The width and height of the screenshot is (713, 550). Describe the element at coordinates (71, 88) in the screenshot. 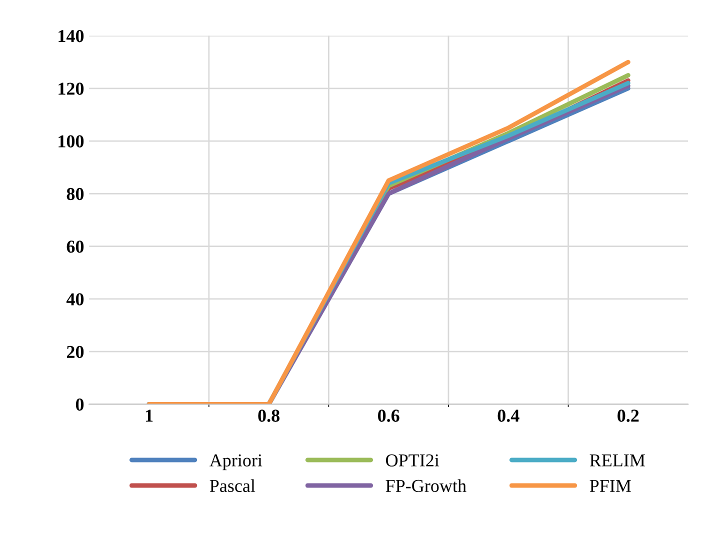

I see `y-tick-label: 120` at that location.